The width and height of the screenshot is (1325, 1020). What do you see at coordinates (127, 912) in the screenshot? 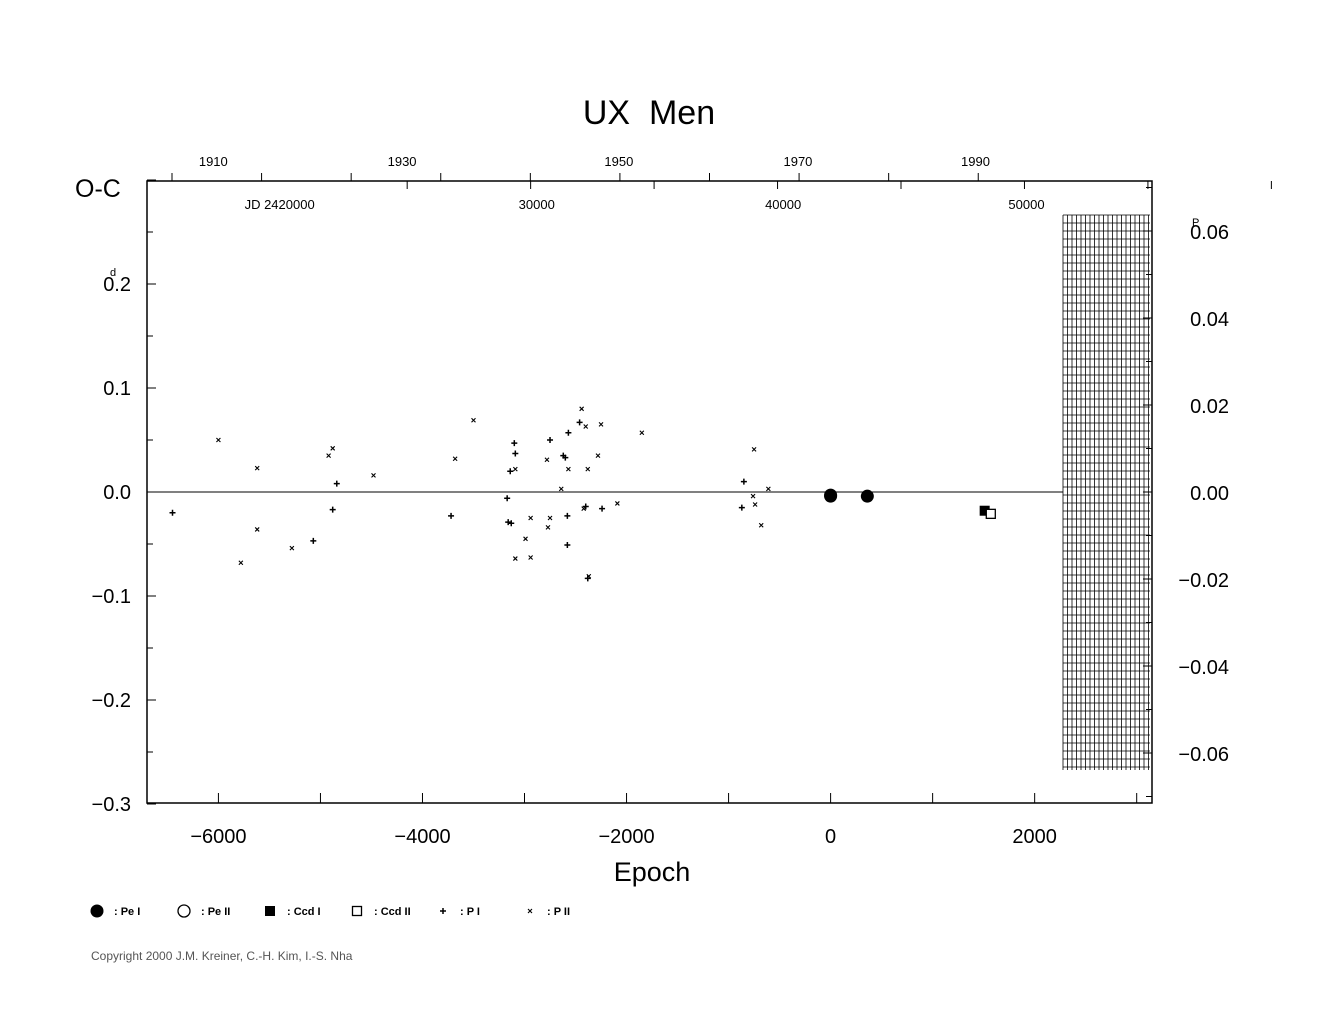
I see `legend-label: : Pe I` at bounding box center [127, 912].